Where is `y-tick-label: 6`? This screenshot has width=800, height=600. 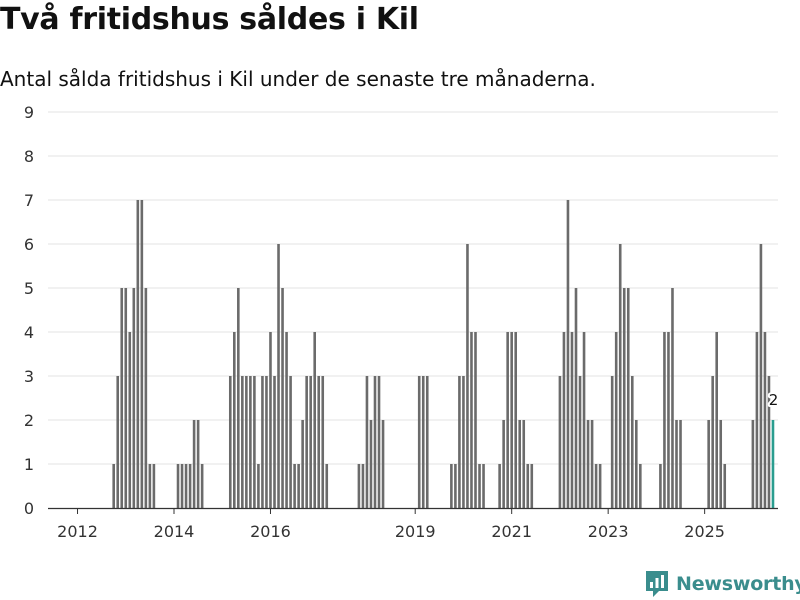 y-tick-label: 6 is located at coordinates (29, 244).